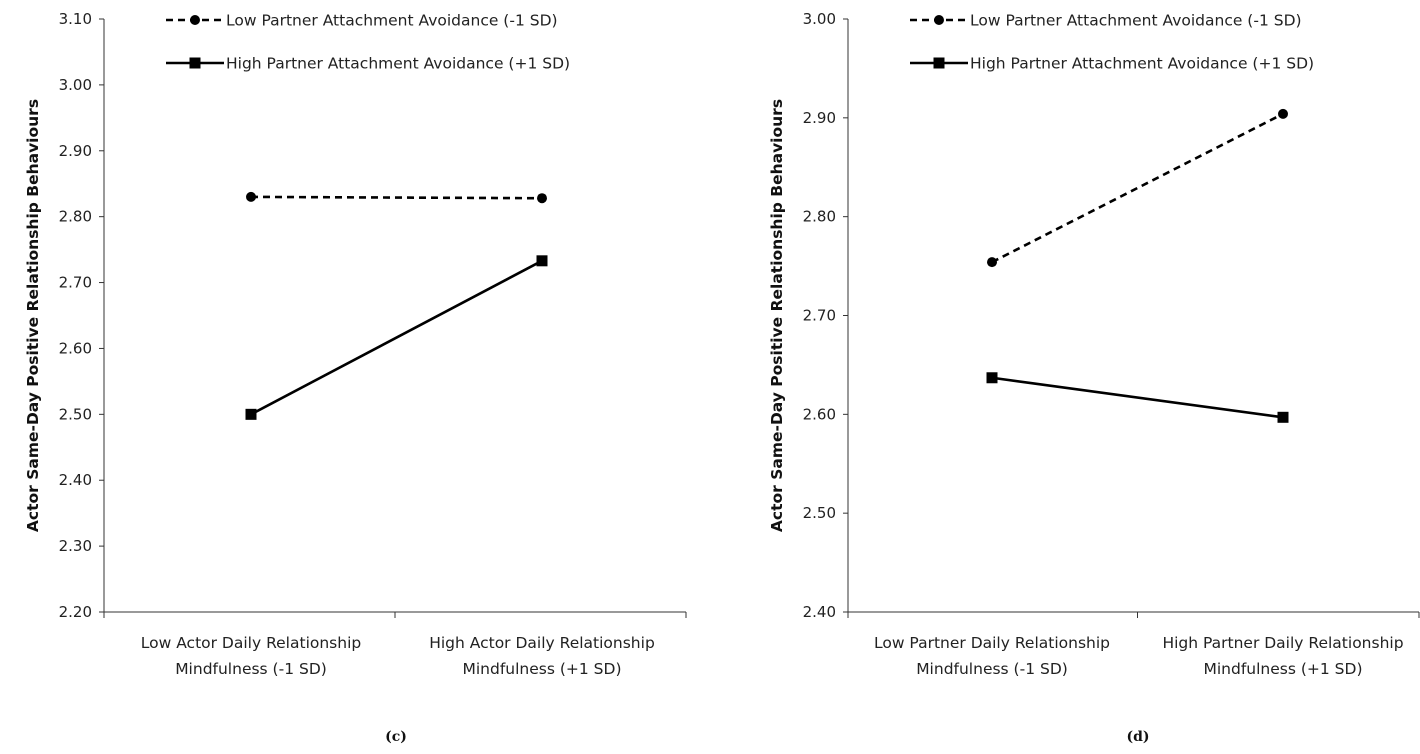 The image size is (1420, 754). What do you see at coordinates (992, 643) in the screenshot?
I see `x-category-label-line: Low Partner Daily Relationship` at bounding box center [992, 643].